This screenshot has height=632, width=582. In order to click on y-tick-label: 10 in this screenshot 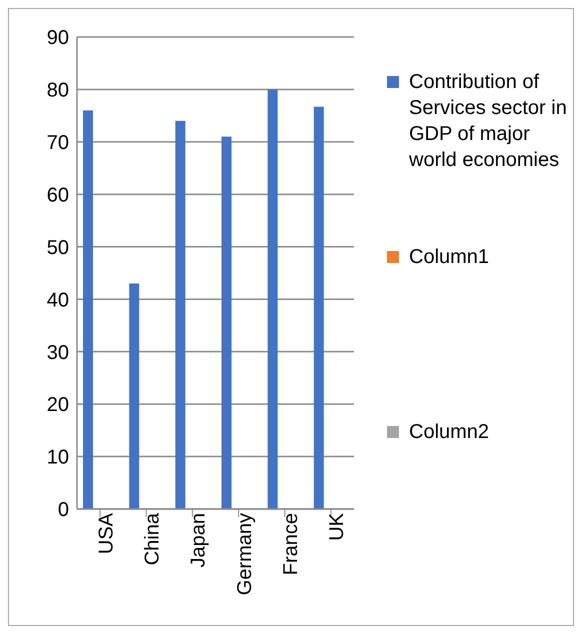, I will do `click(57, 457)`.